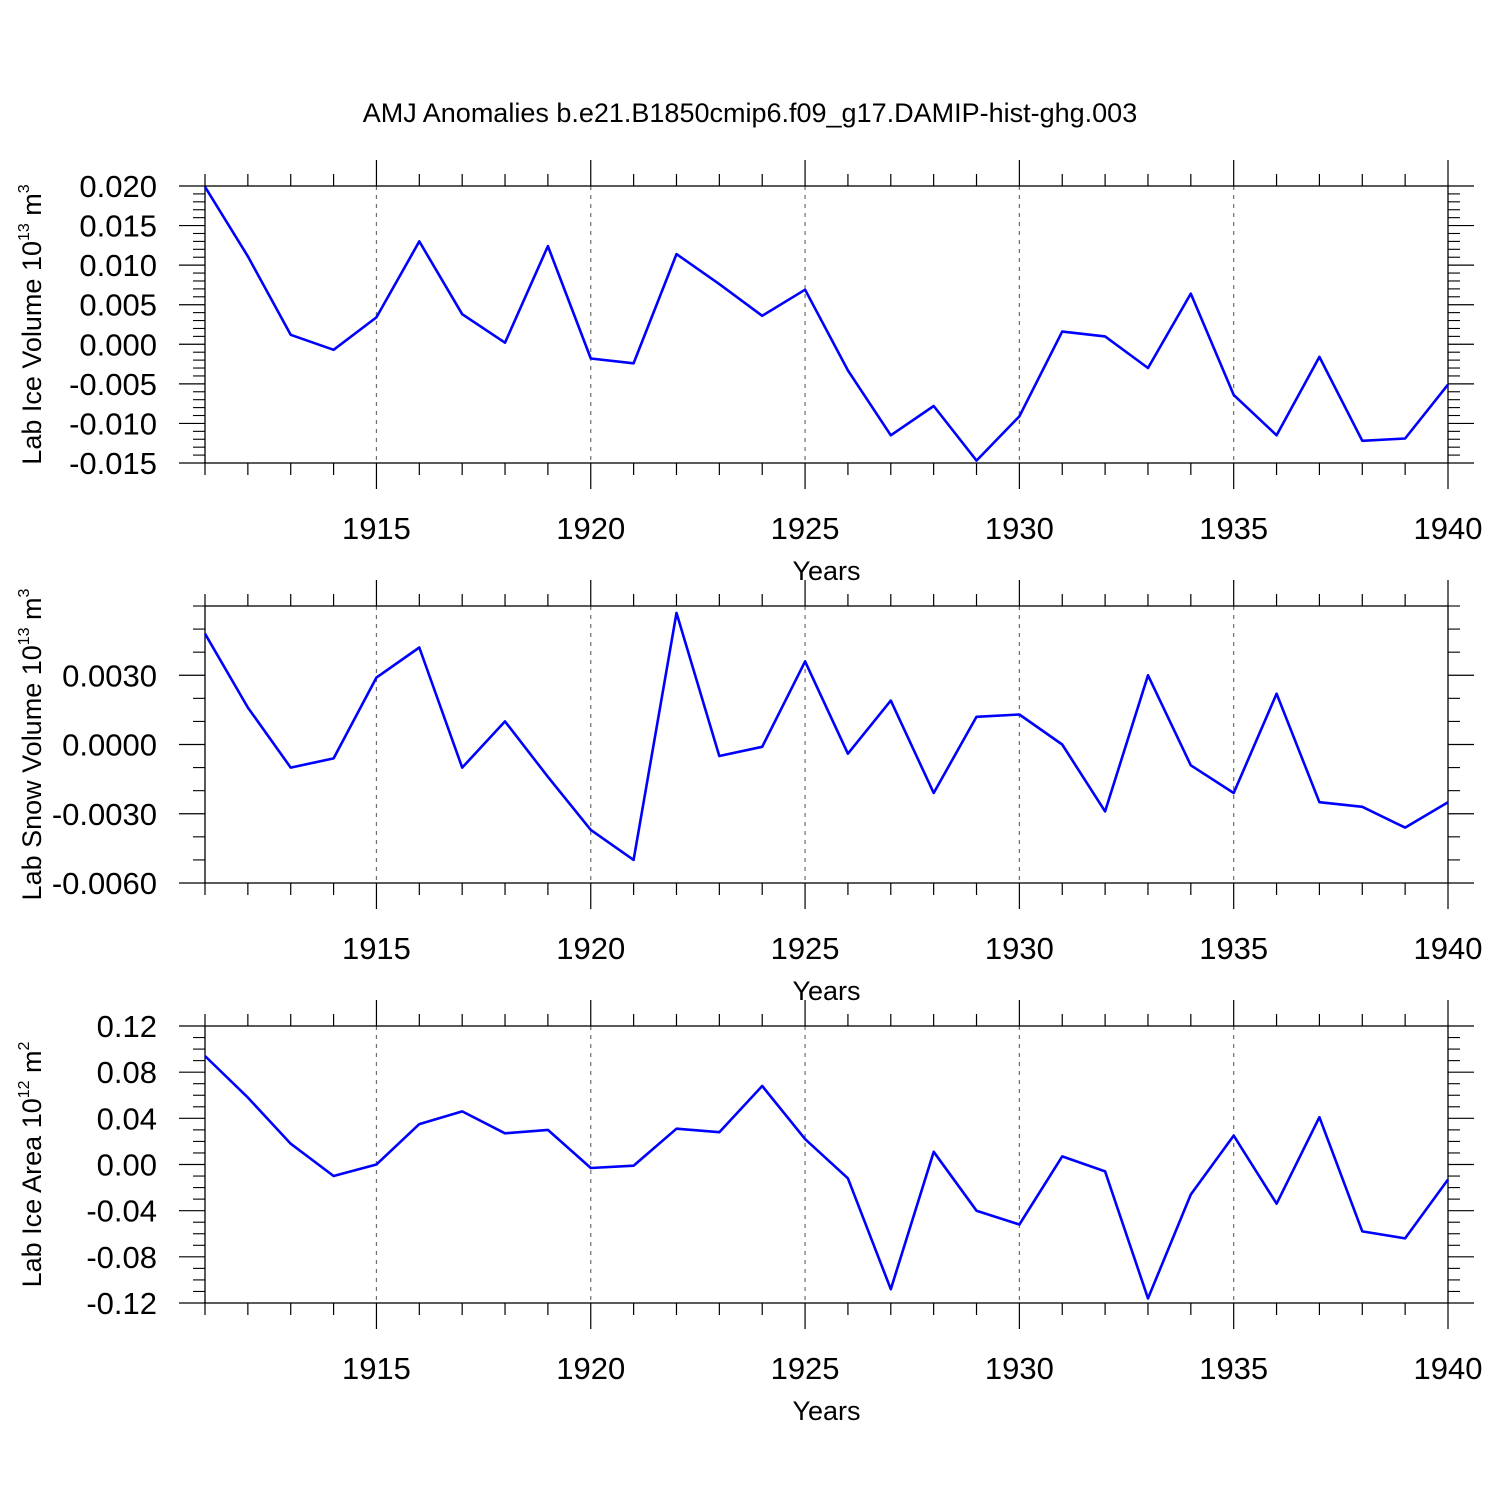 The image size is (1500, 1500). Describe the element at coordinates (109, 675) in the screenshot. I see `y-tick-label: 0.0030` at that location.